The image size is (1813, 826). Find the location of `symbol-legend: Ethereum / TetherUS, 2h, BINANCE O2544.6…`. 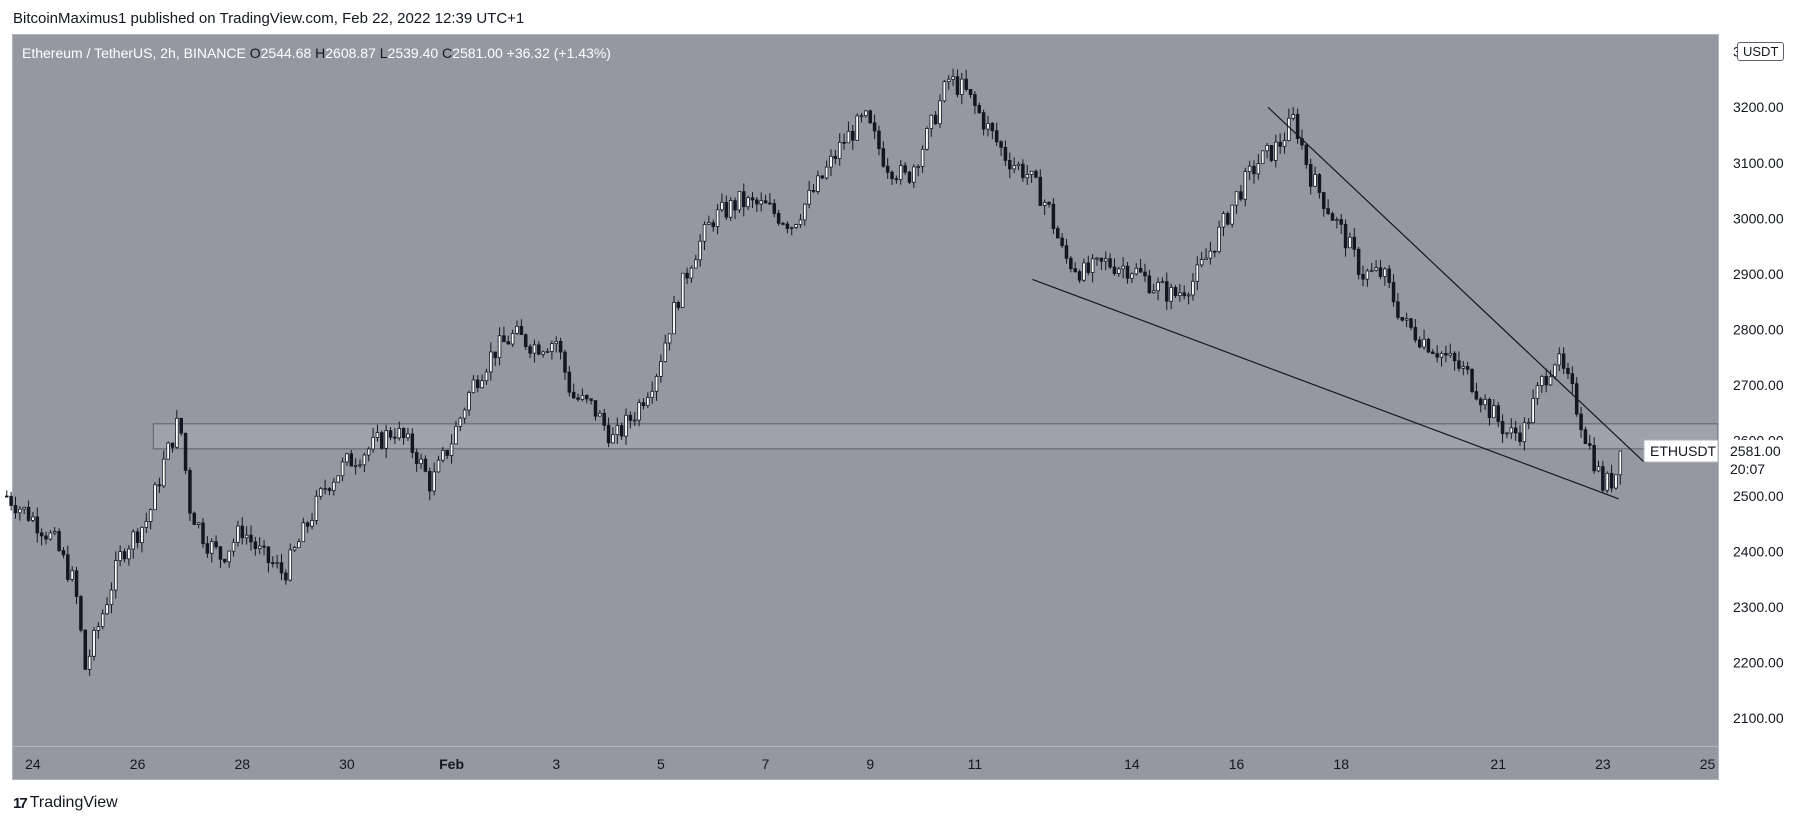

symbol-legend: Ethereum / TetherUS, 2h, BINANCE O2544.6… is located at coordinates (316, 53).